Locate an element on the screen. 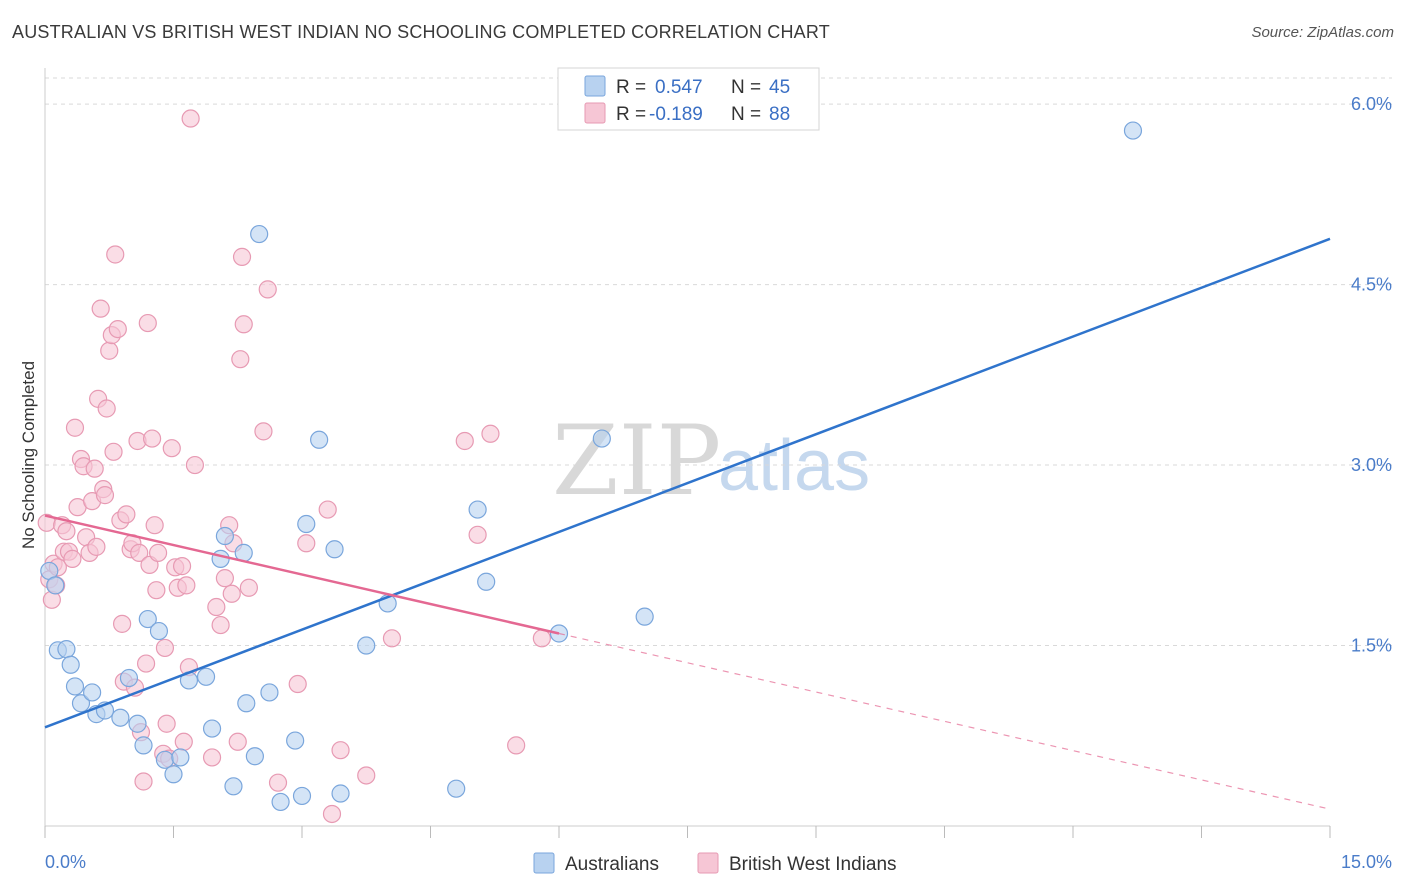  legend-blue-r-label: R = is located at coordinates (631, 87).